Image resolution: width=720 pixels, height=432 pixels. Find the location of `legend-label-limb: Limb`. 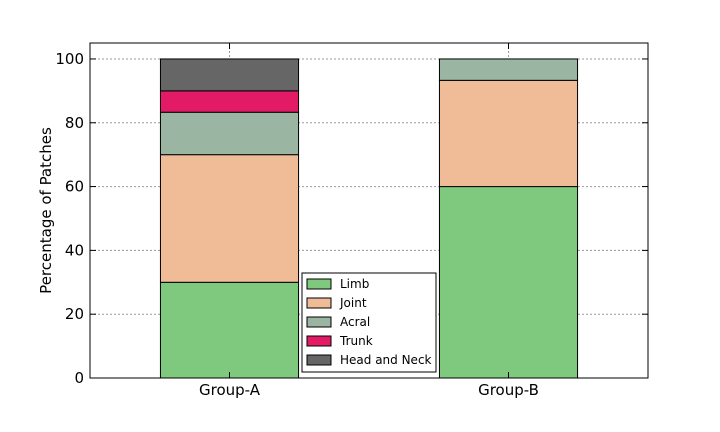

legend-label-limb: Limb is located at coordinates (354, 284).